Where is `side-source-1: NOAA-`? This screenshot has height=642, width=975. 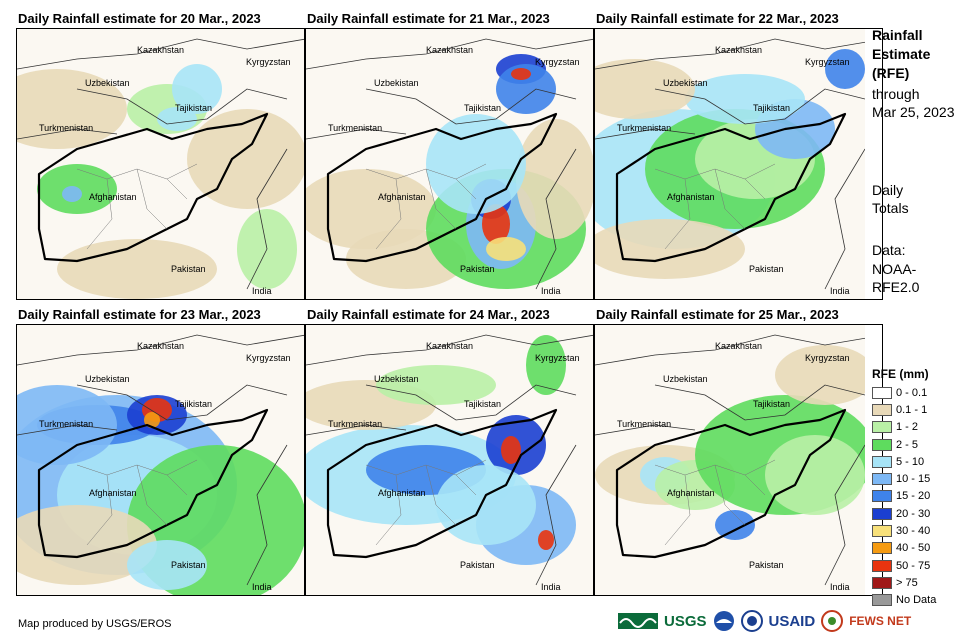
side-source-1: NOAA- is located at coordinates (894, 269).